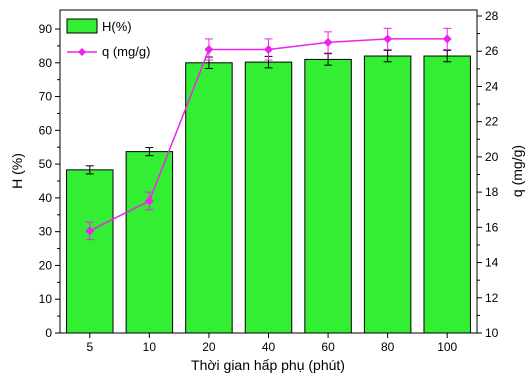 This screenshot has width=531, height=376. I want to click on x-tick-label-60: 60, so click(328, 347).